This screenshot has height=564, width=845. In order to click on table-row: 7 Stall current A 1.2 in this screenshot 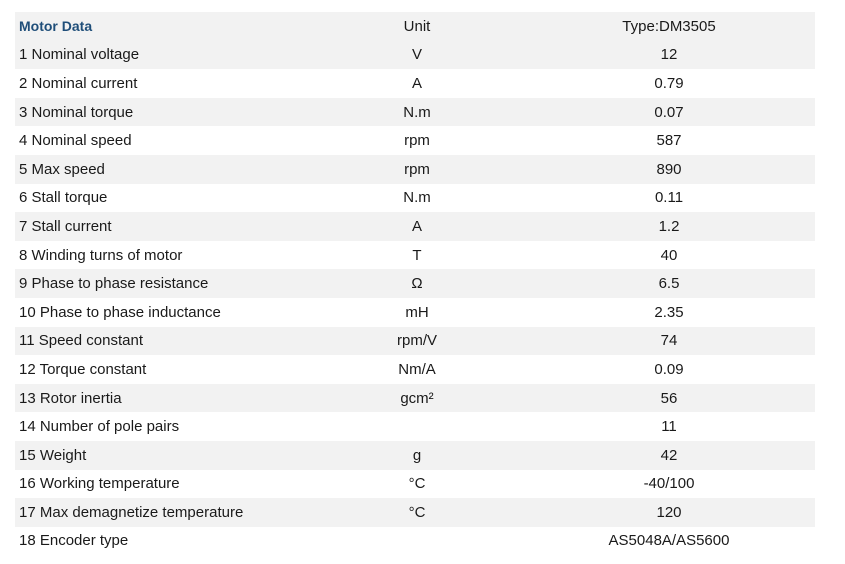, I will do `click(415, 226)`.